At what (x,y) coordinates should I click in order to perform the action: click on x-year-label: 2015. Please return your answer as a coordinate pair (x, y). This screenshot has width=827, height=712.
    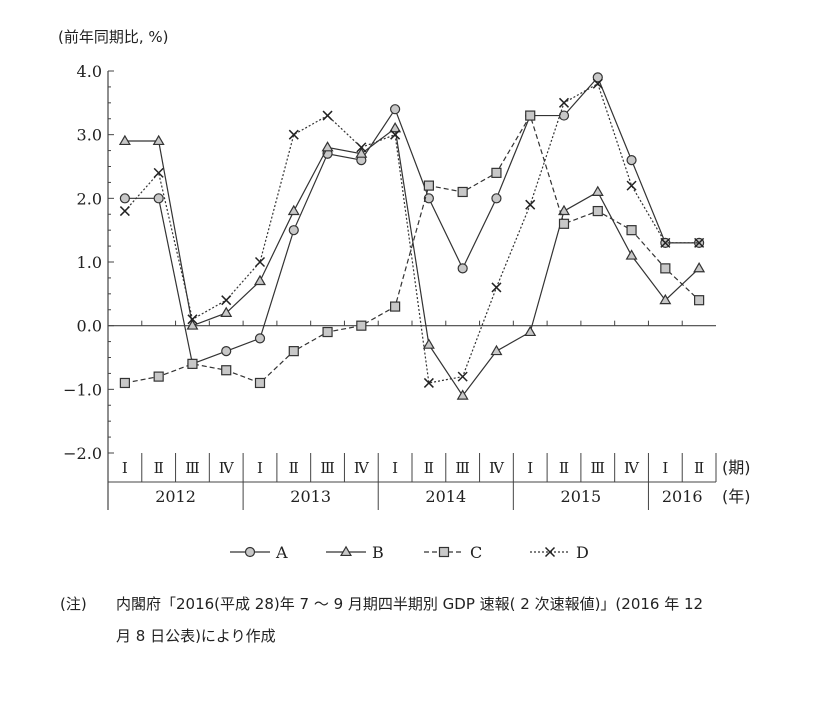
    Looking at the image, I should click on (581, 496).